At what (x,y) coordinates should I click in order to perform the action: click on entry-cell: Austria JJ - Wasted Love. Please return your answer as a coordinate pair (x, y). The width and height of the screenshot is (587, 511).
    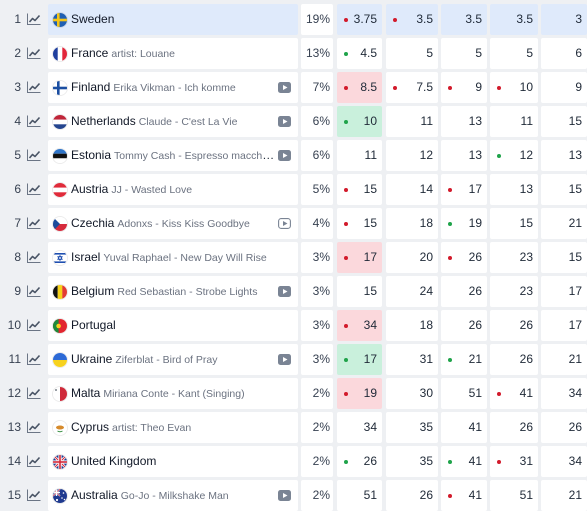
    Looking at the image, I should click on (173, 189).